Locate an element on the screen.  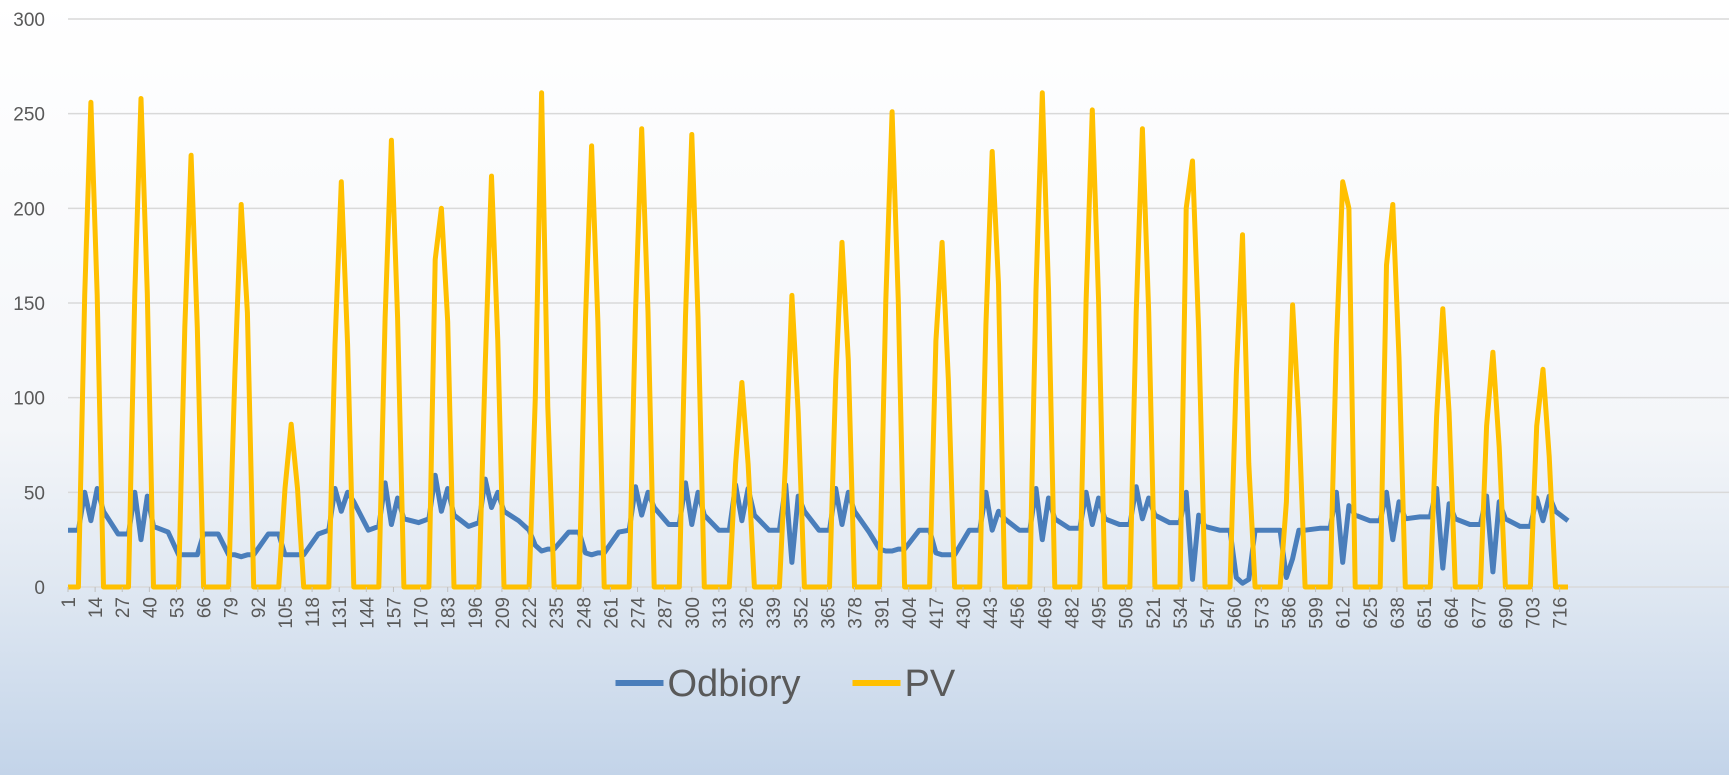
x-tick-label: 14 is located at coordinates (96, 608).